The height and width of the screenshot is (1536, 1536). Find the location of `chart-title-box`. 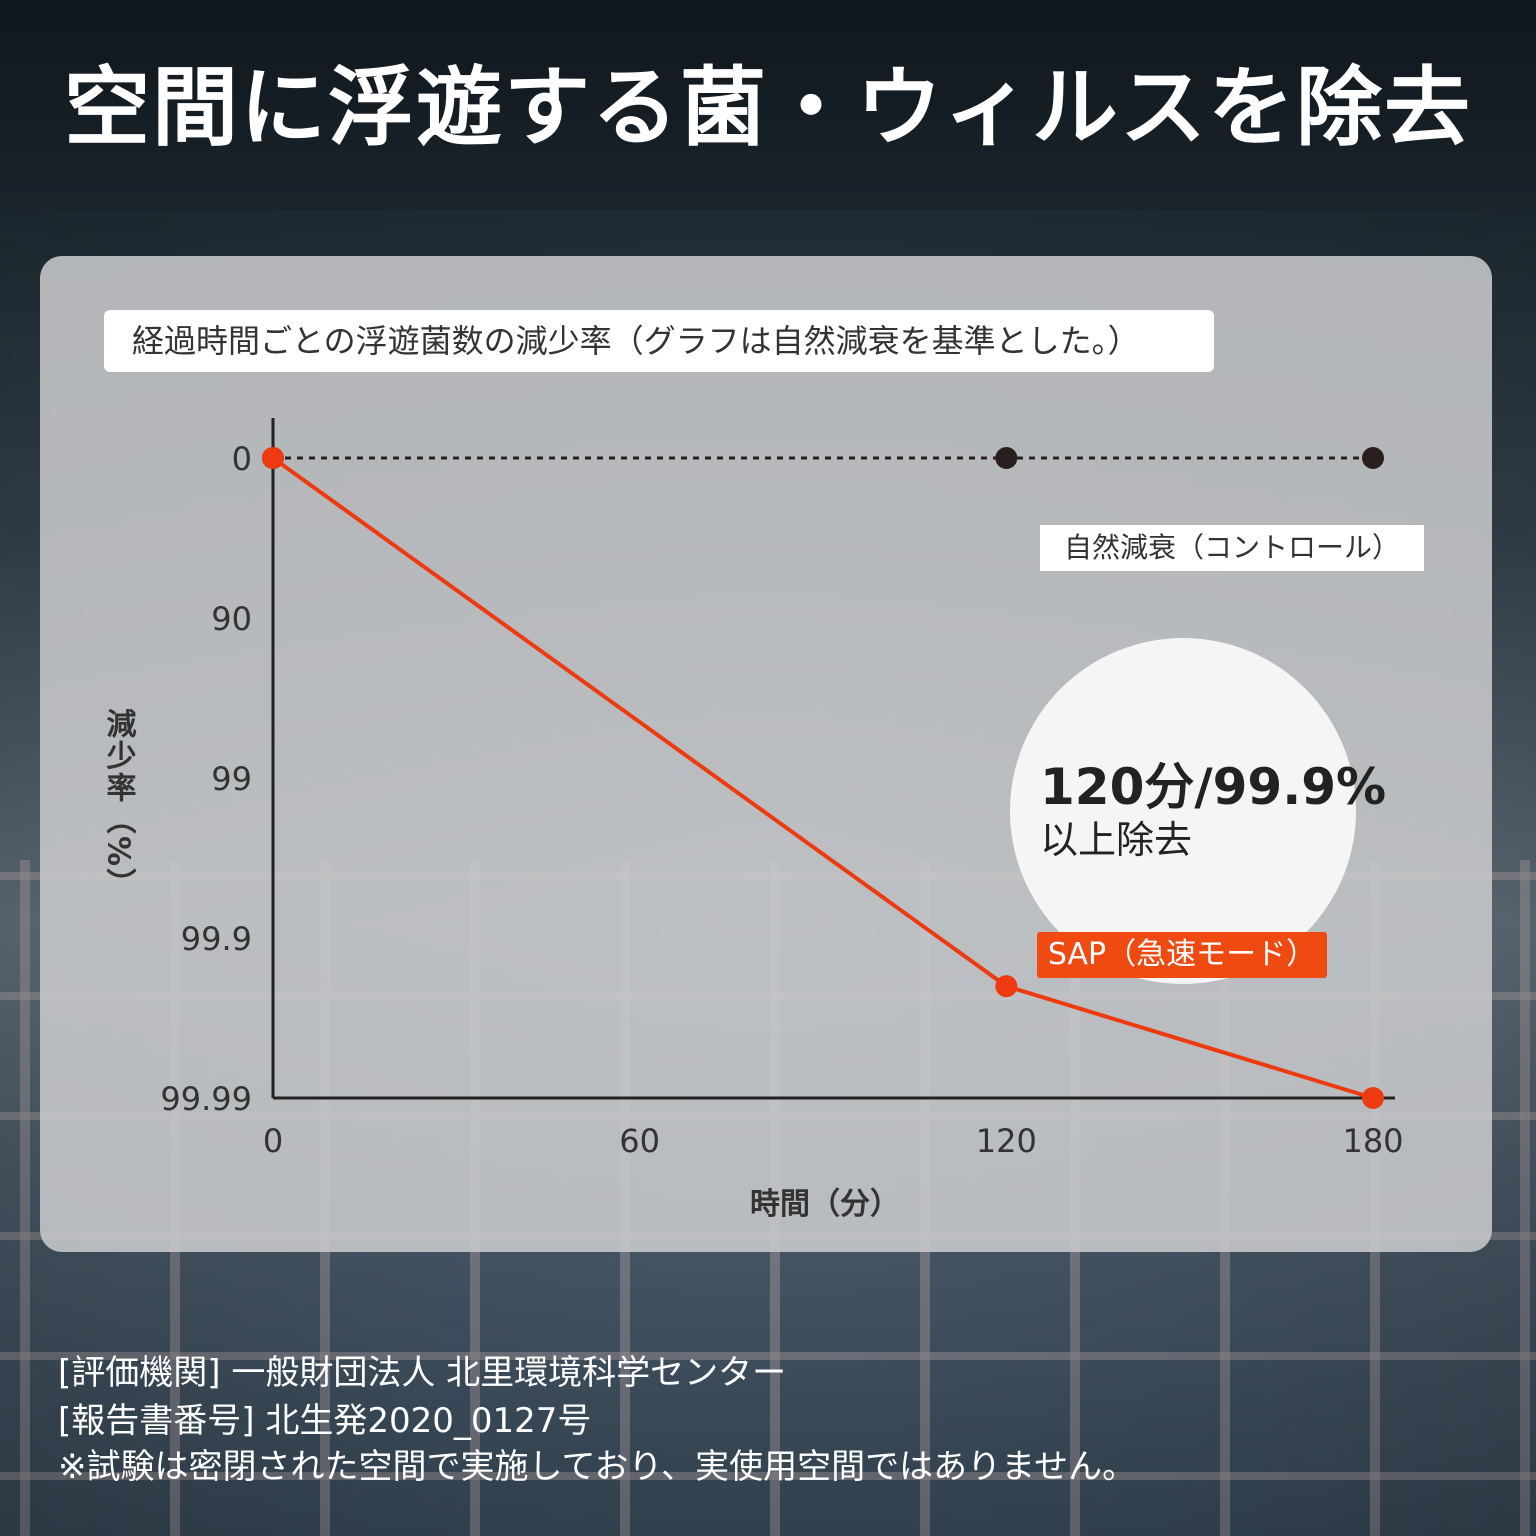

chart-title-box is located at coordinates (659, 341).